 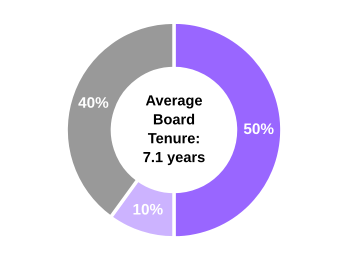 I want to click on data-label: 40%, so click(x=93, y=102).